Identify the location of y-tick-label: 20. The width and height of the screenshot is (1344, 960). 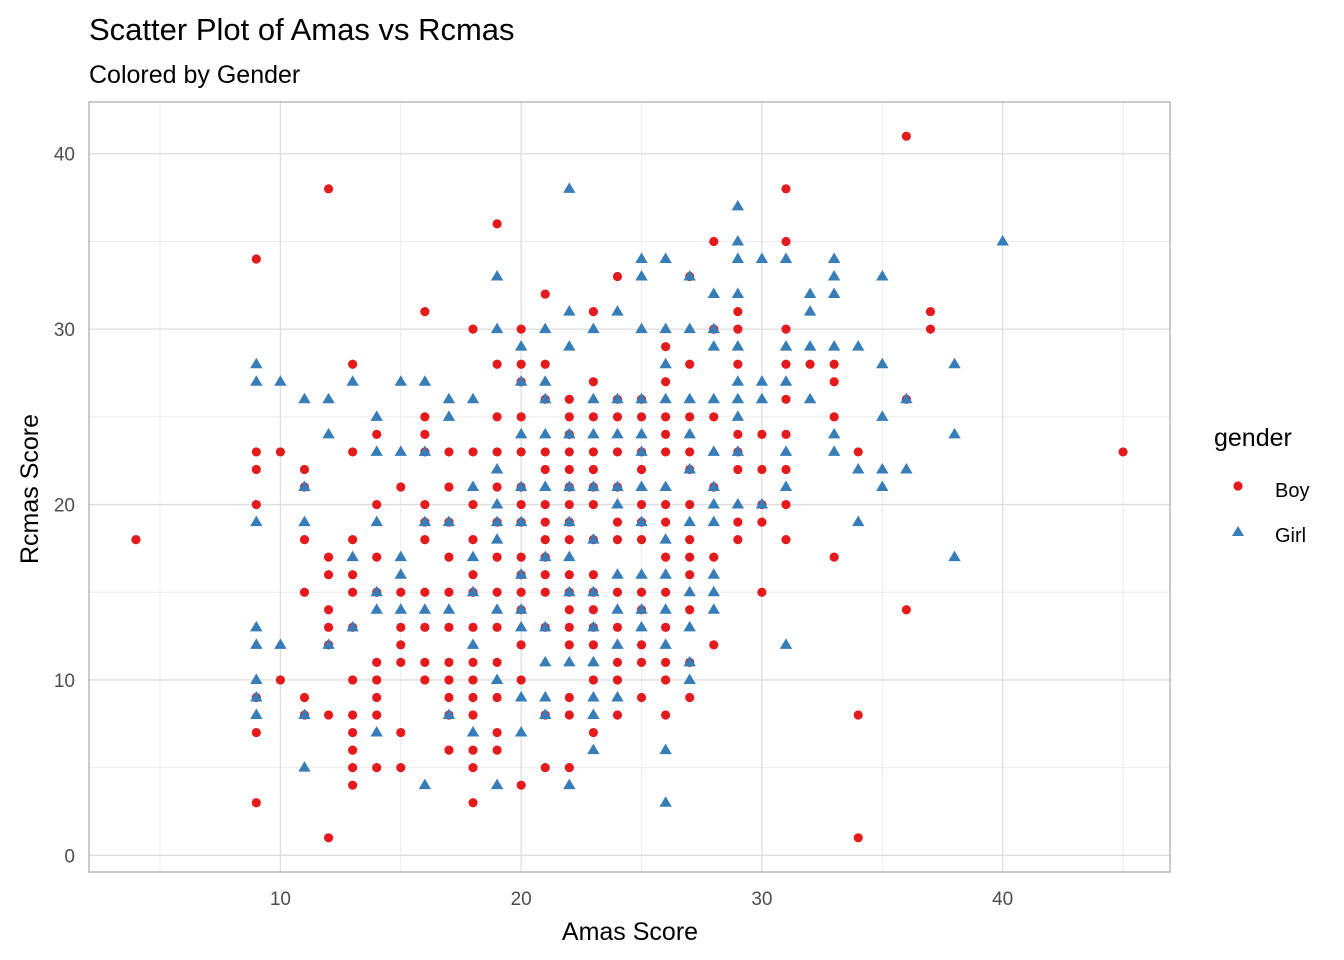
(64, 506).